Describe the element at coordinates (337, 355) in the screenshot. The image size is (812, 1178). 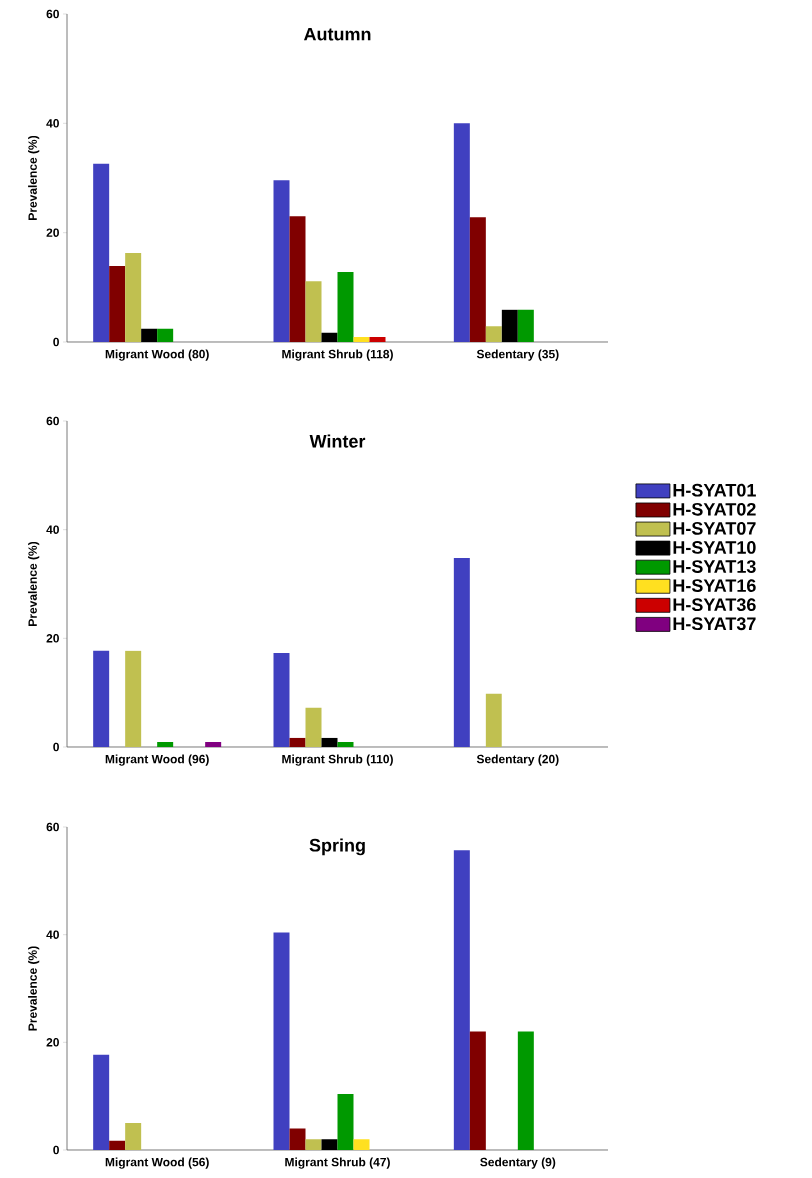
I see `x-tick-label: Migrant Shrub (118)` at that location.